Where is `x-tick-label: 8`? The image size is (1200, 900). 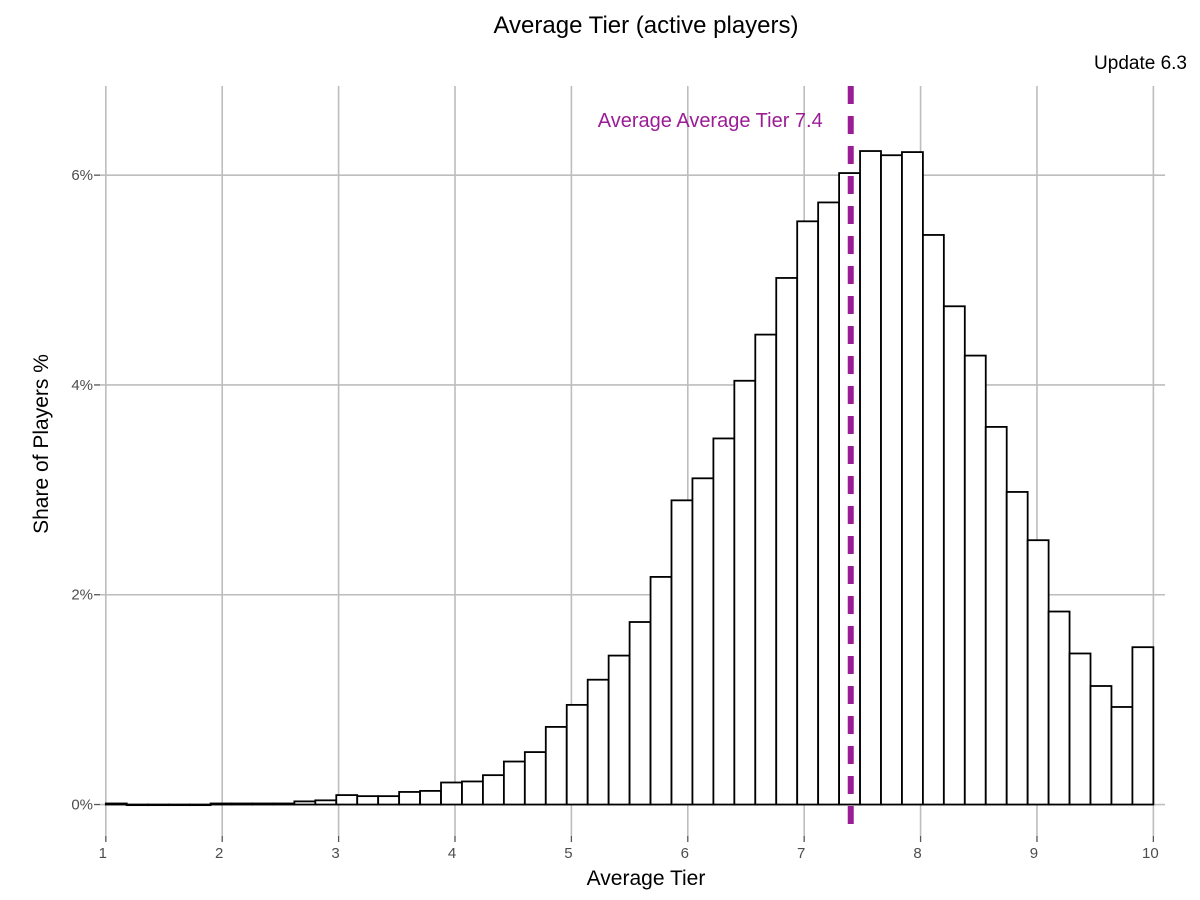 x-tick-label: 8 is located at coordinates (917, 853).